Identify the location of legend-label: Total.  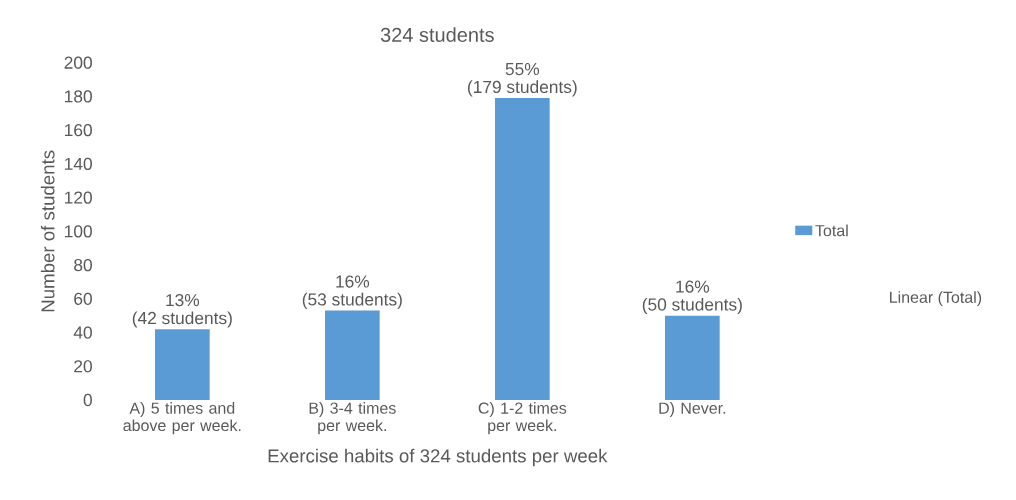
(831, 230).